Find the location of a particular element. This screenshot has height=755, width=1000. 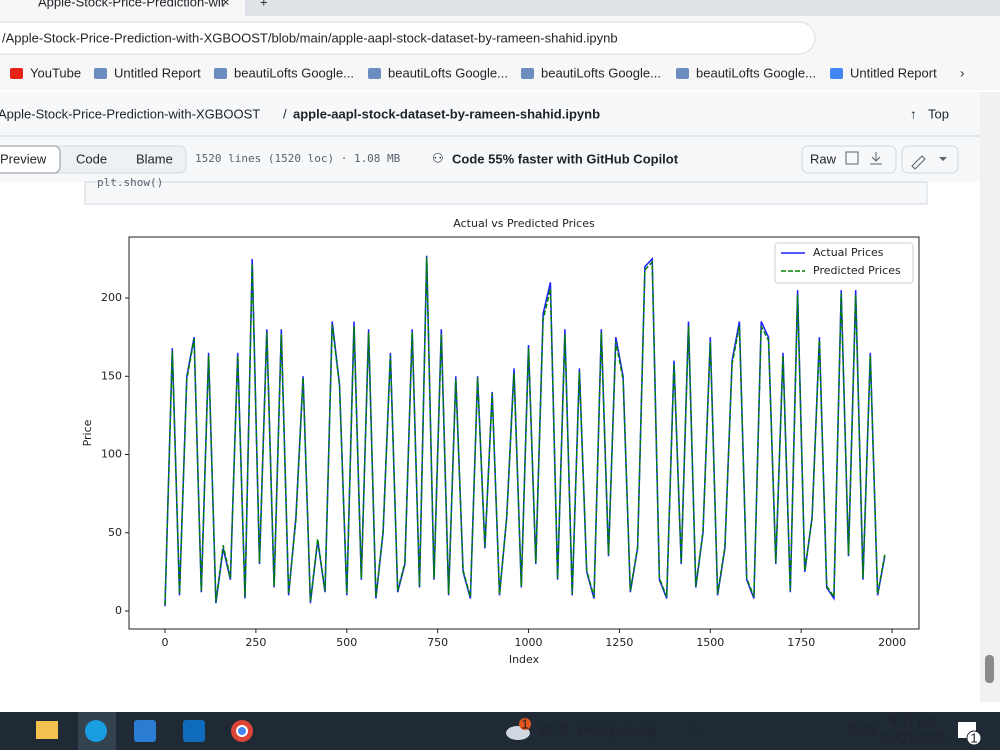

x-tick-label: 500 is located at coordinates (346, 642).